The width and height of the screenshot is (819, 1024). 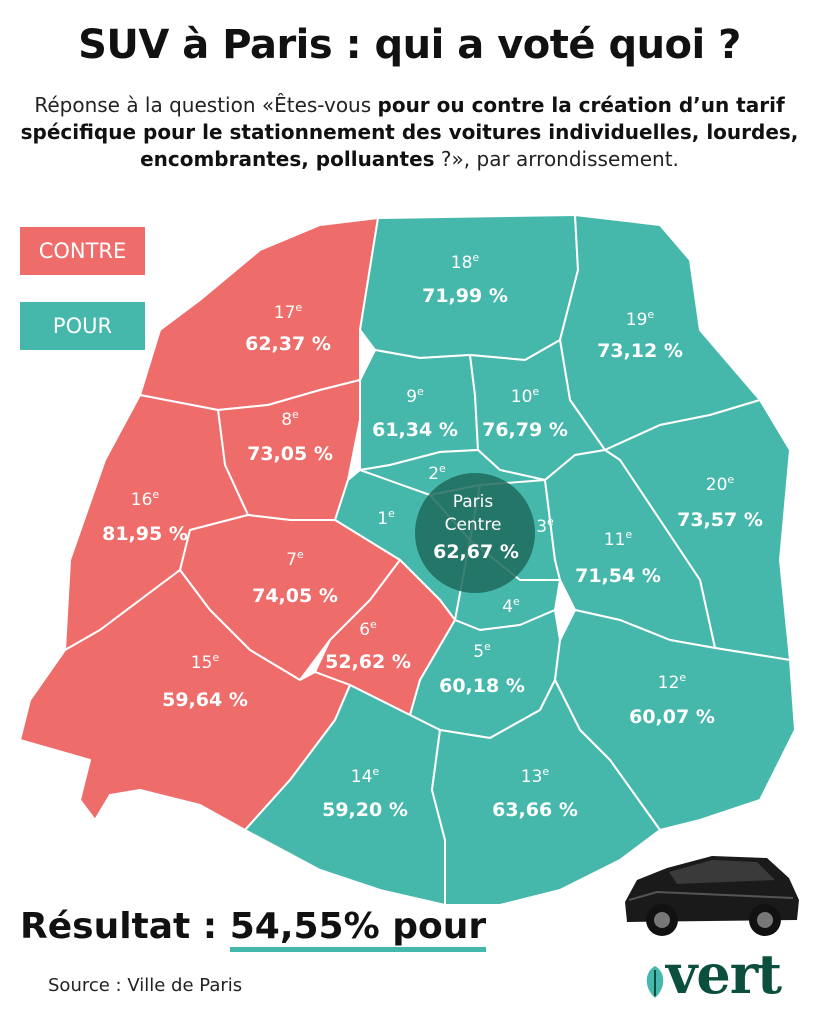 What do you see at coordinates (712, 896) in the screenshot?
I see `suv-car-image` at bounding box center [712, 896].